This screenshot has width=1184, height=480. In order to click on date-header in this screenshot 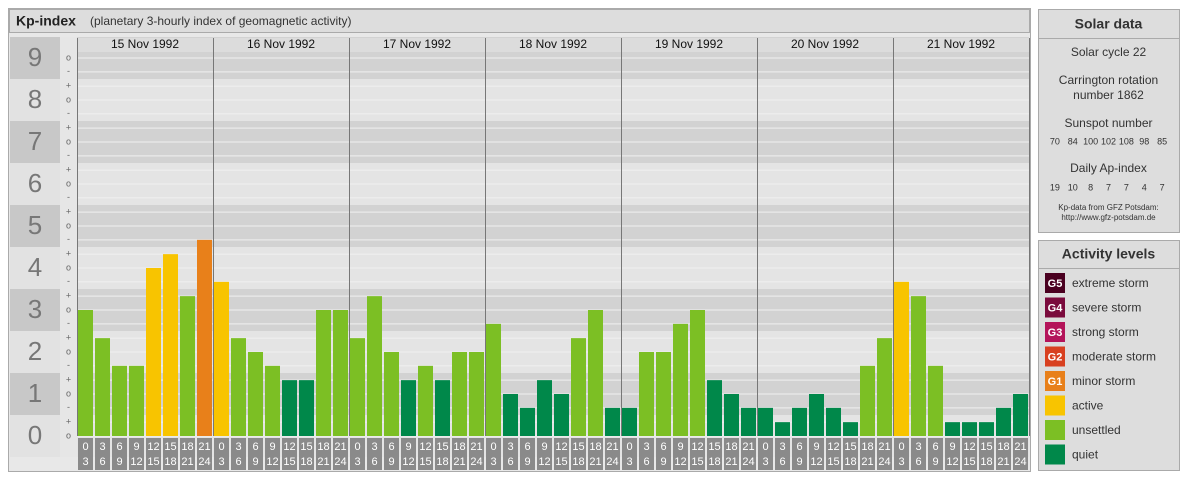, I will do `click(553, 45)`.